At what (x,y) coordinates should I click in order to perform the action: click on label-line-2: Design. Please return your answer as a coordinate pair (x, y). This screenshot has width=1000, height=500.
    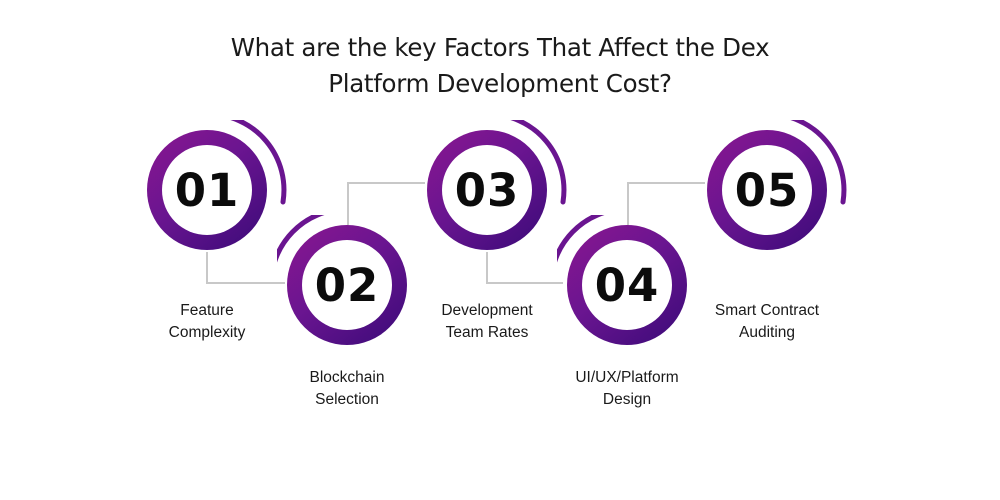
    Looking at the image, I should click on (627, 399).